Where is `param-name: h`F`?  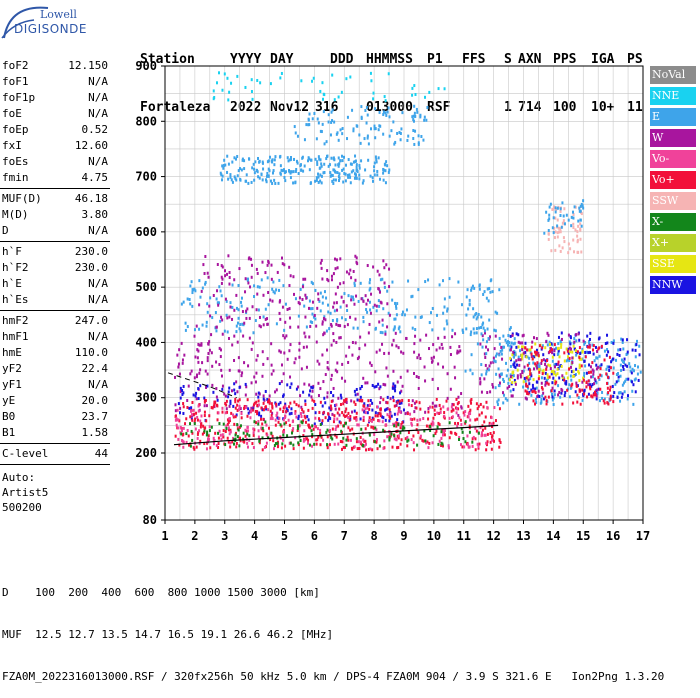 param-name: h`F is located at coordinates (12, 251).